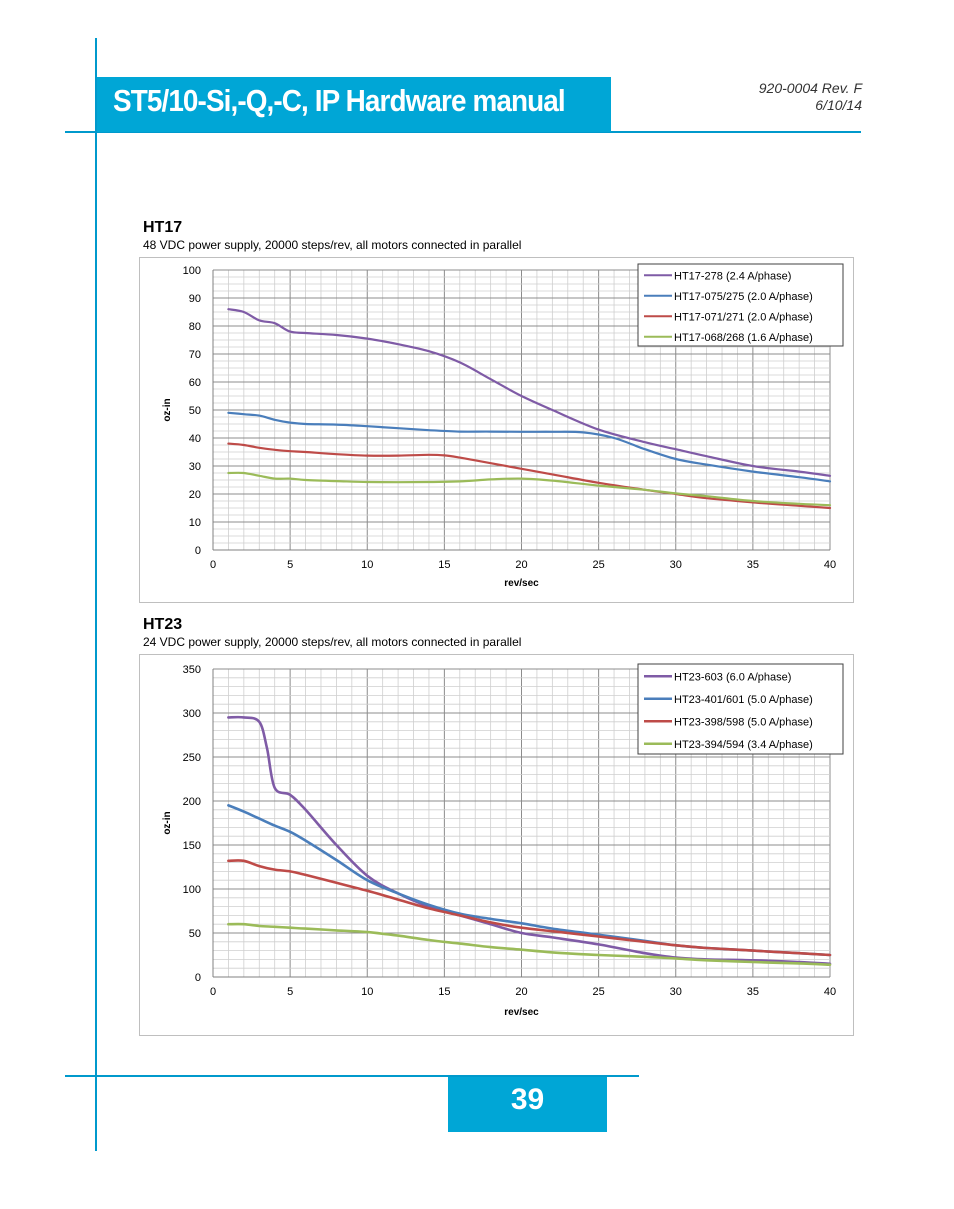 The image size is (954, 1209). Describe the element at coordinates (195, 439) in the screenshot. I see `y-tick-label: 40` at that location.